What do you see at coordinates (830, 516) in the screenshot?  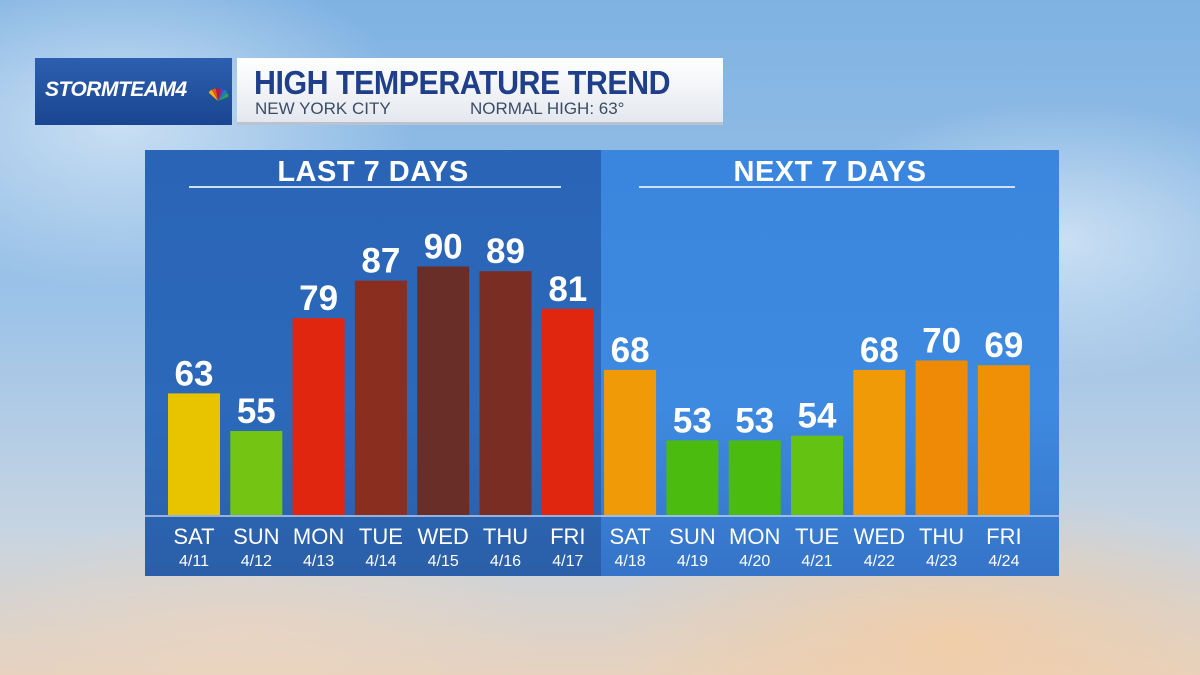 I see `next-baseline` at bounding box center [830, 516].